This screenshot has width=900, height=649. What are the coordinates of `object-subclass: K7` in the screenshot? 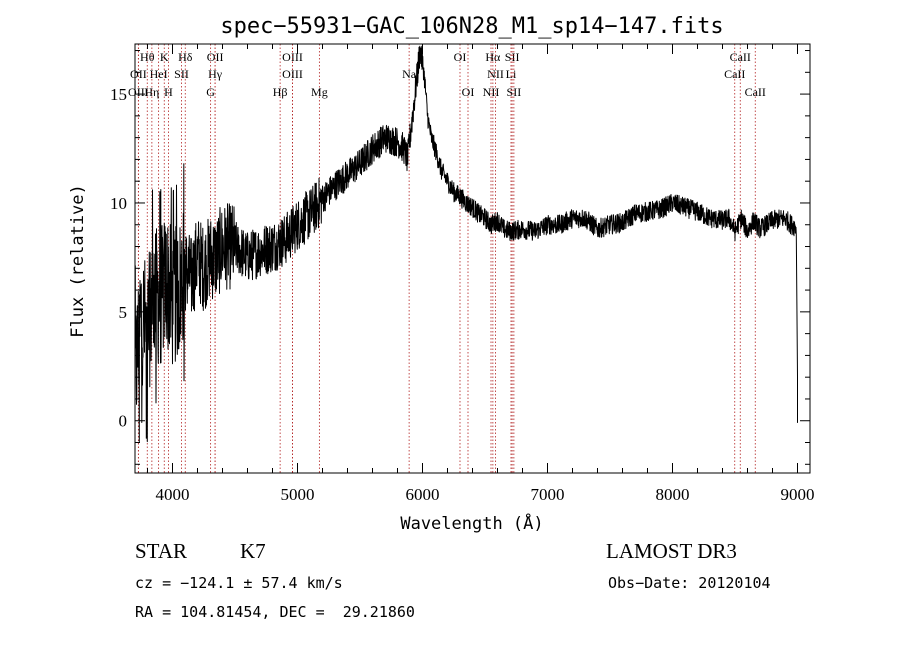 It's located at (253, 551).